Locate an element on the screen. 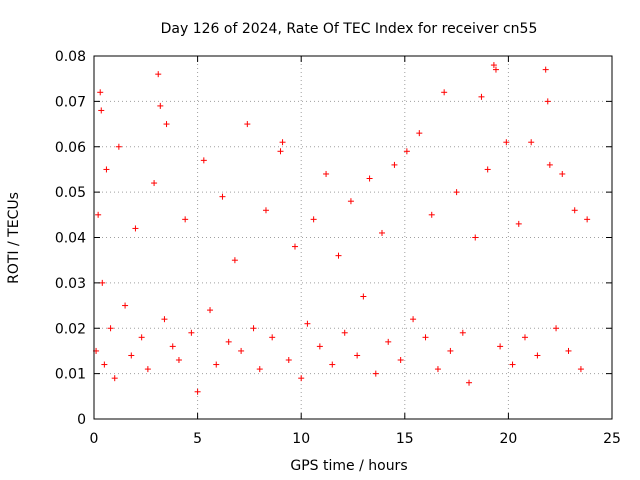 Image resolution: width=640 pixels, height=480 pixels. x-tick-label: 10 is located at coordinates (301, 439).